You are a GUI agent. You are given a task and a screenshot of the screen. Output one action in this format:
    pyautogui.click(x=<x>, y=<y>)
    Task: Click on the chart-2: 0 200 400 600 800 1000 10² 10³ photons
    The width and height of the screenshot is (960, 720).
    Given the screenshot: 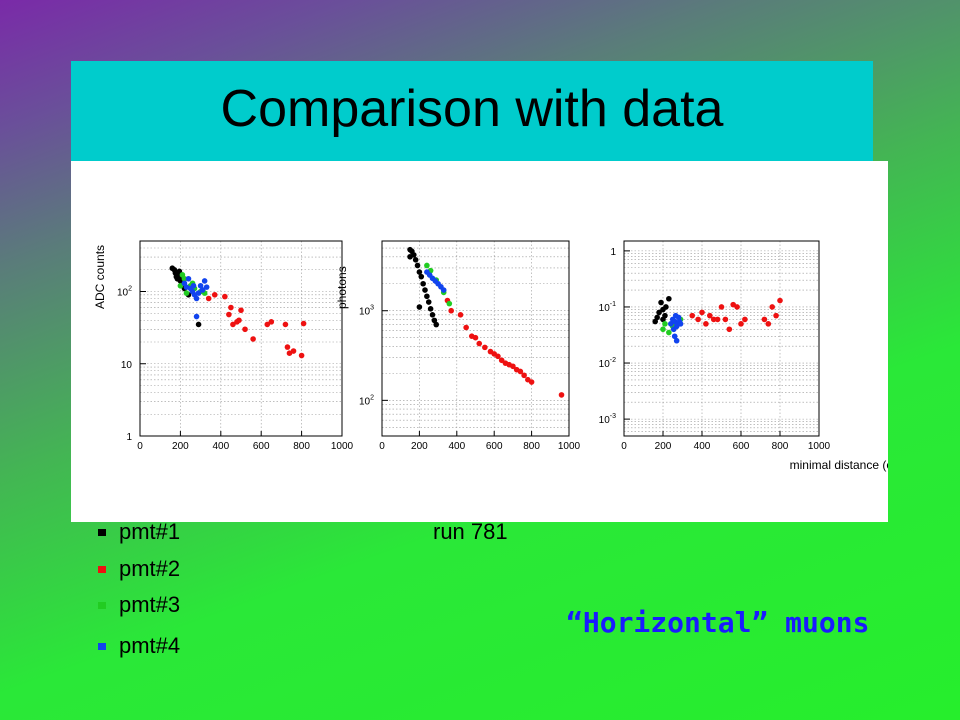 What is the action you would take?
    pyautogui.click(x=458, y=346)
    